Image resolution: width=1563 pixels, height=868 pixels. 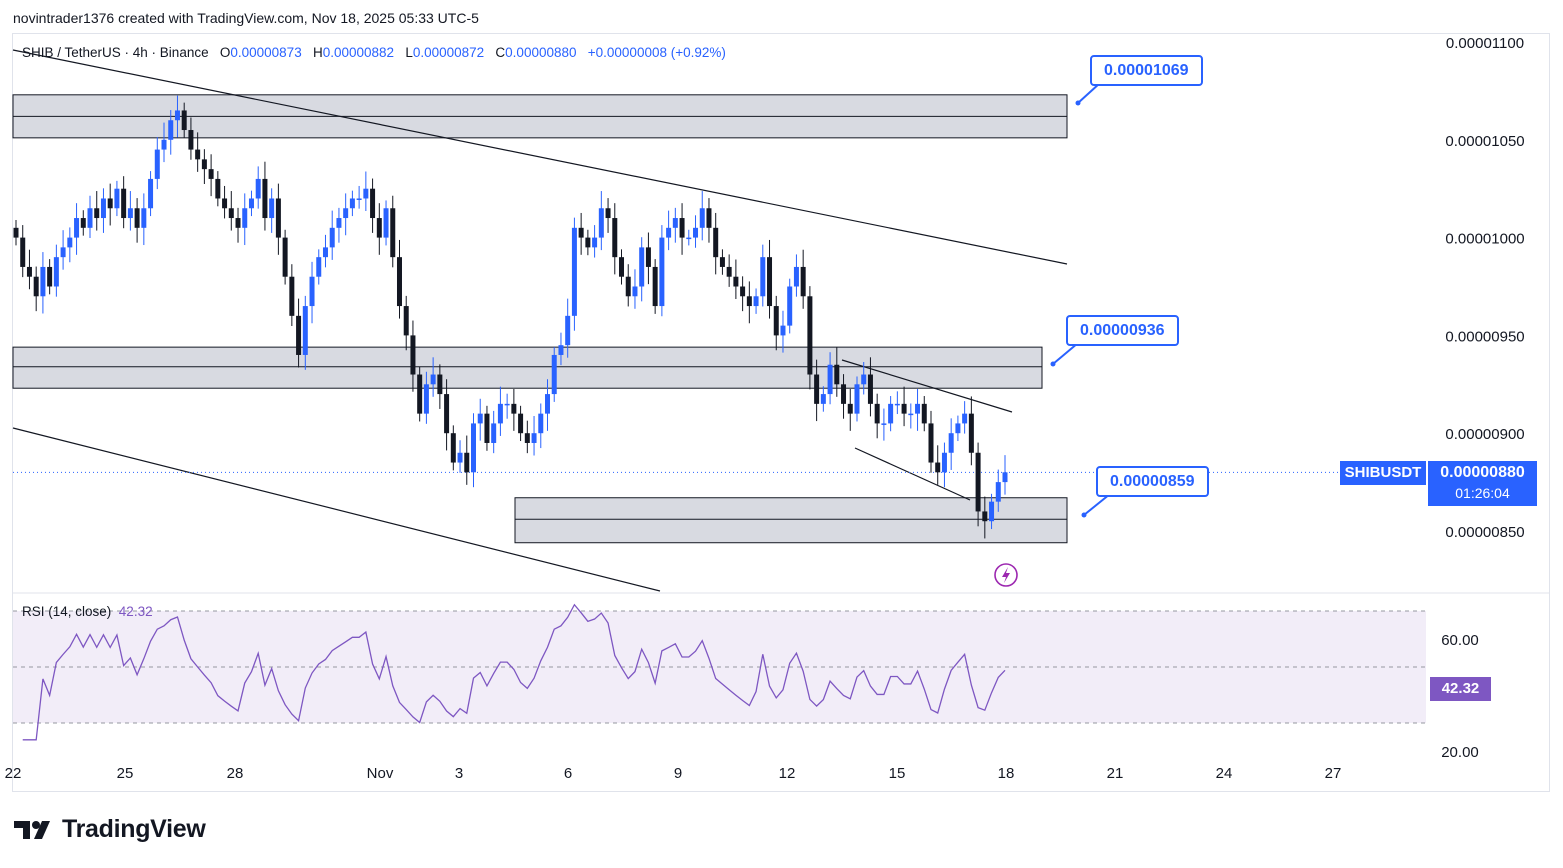 I want to click on time-tick-label: 28, so click(x=235, y=773).